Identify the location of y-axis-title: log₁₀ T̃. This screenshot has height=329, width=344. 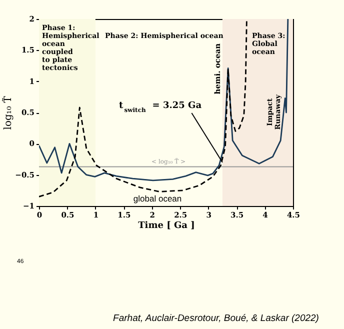
(7, 113).